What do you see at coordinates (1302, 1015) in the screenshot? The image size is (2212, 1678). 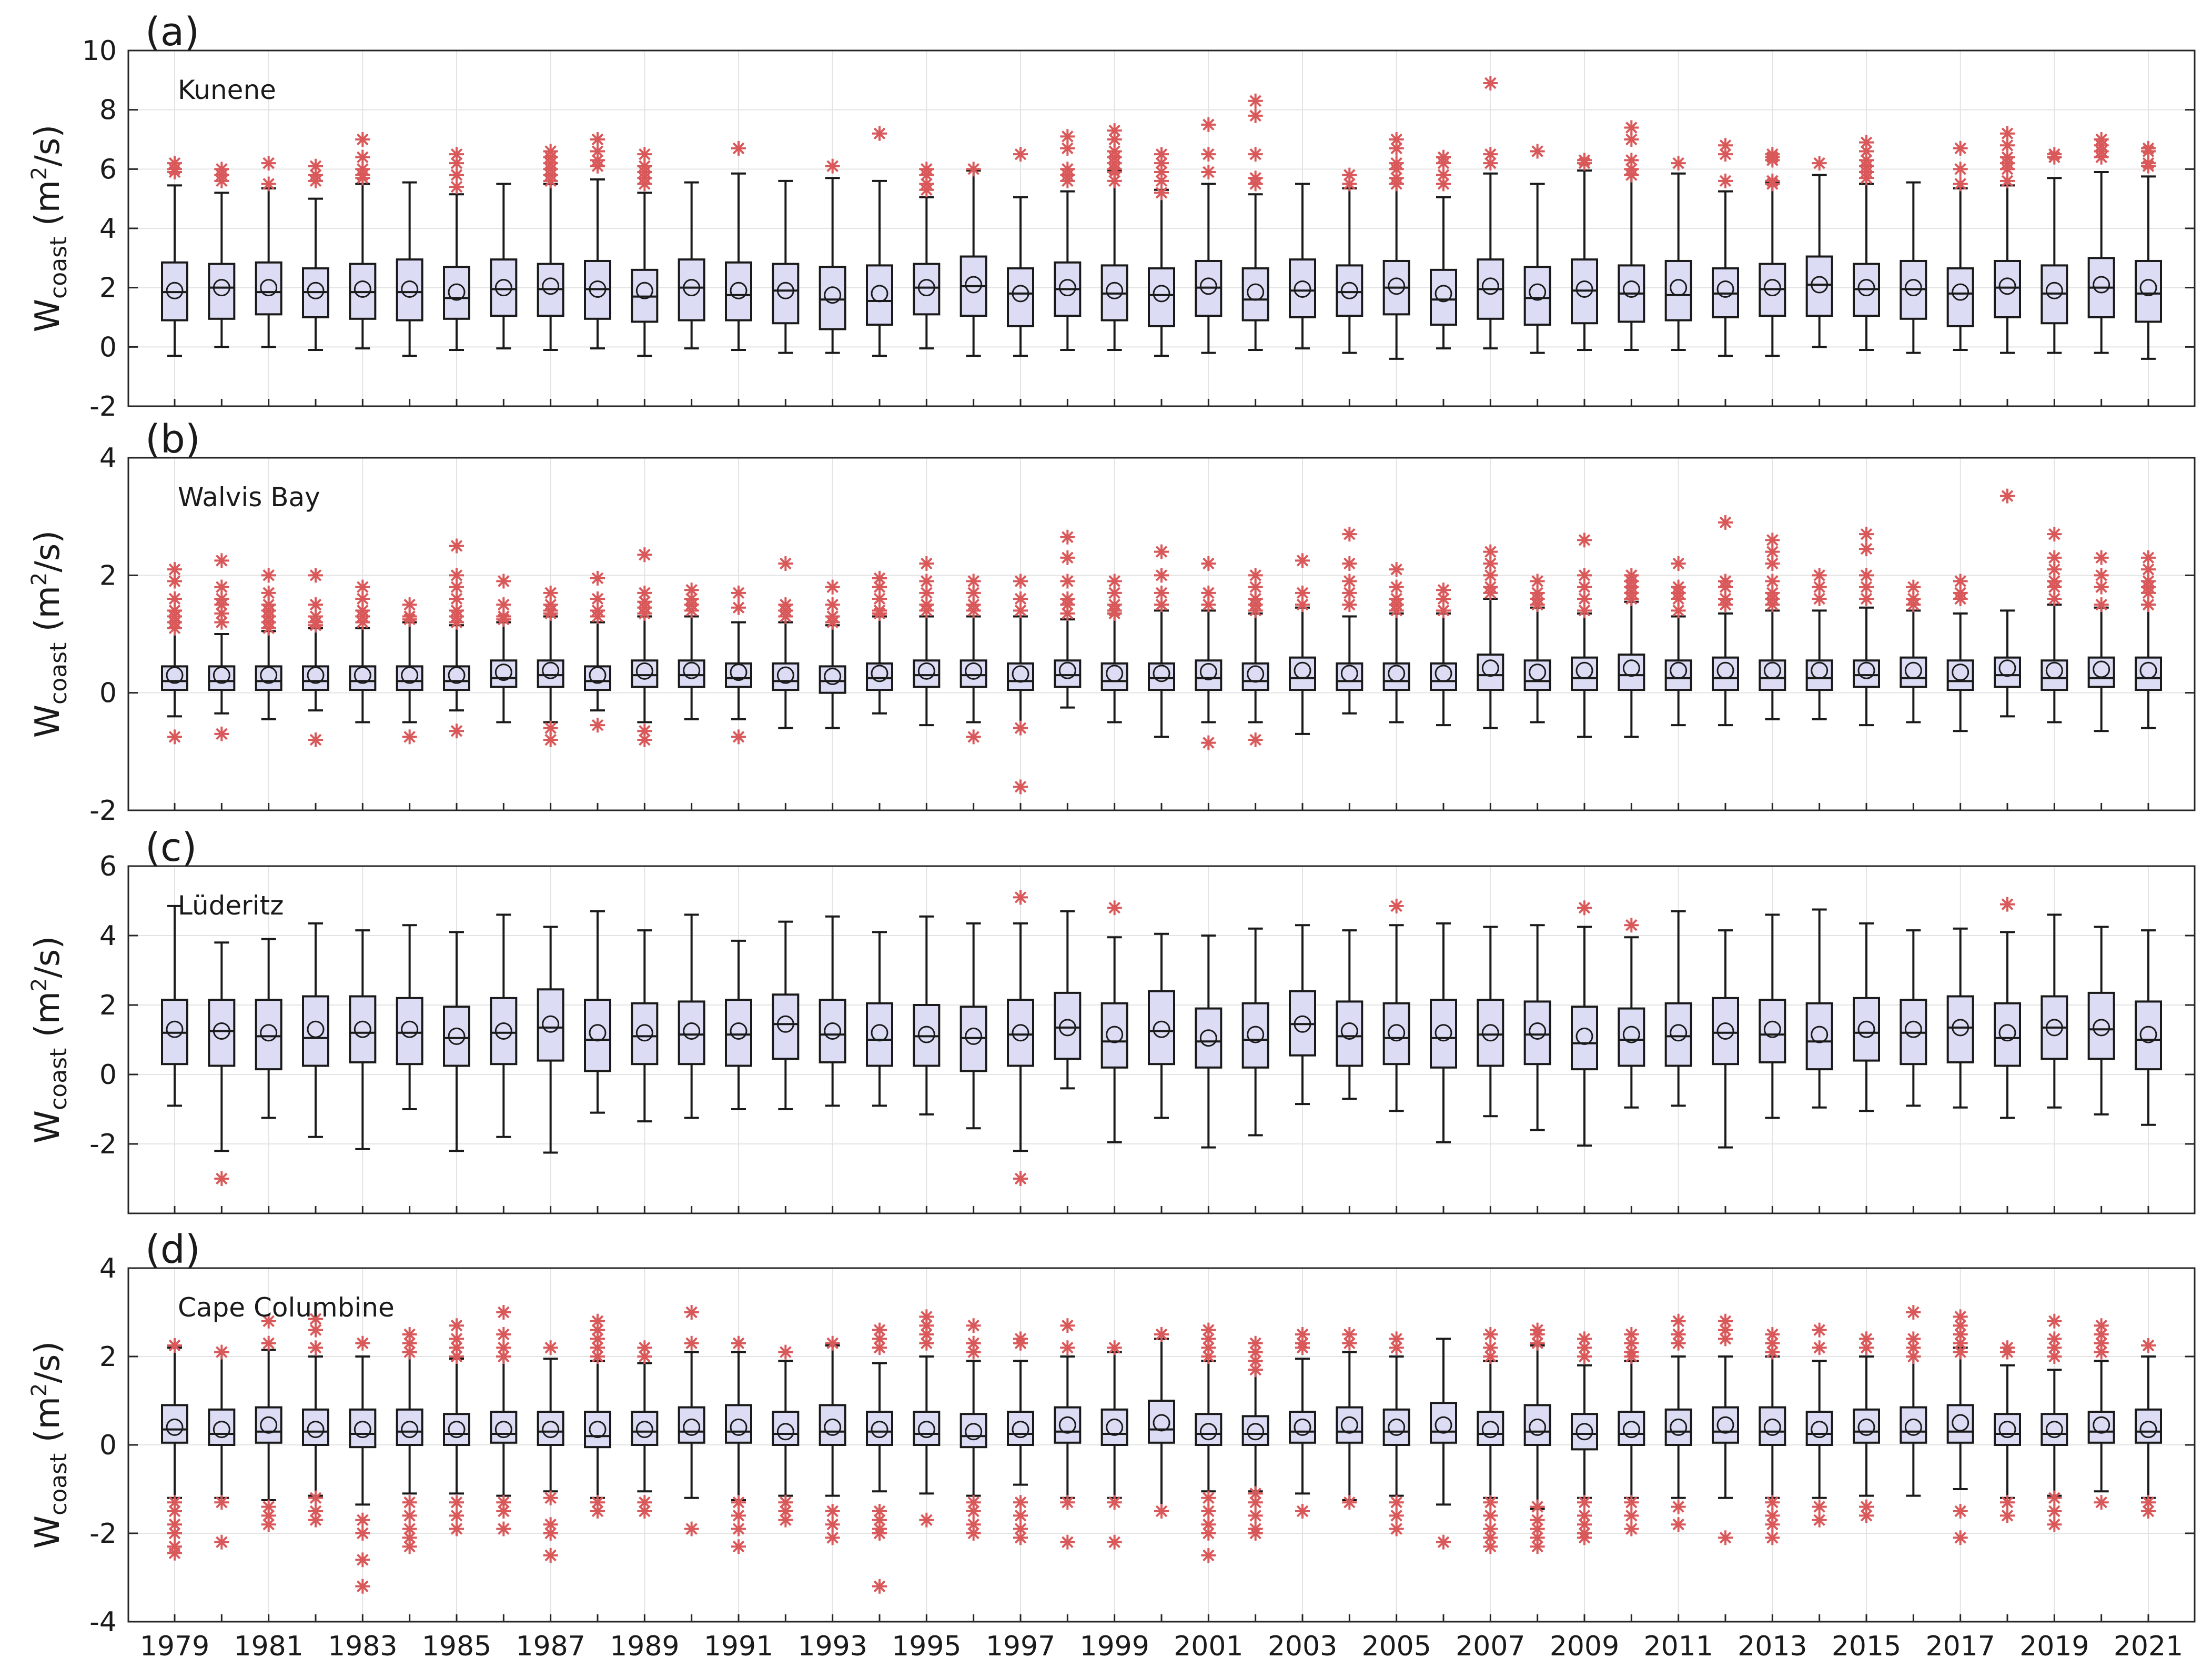 I see `box-2003` at bounding box center [1302, 1015].